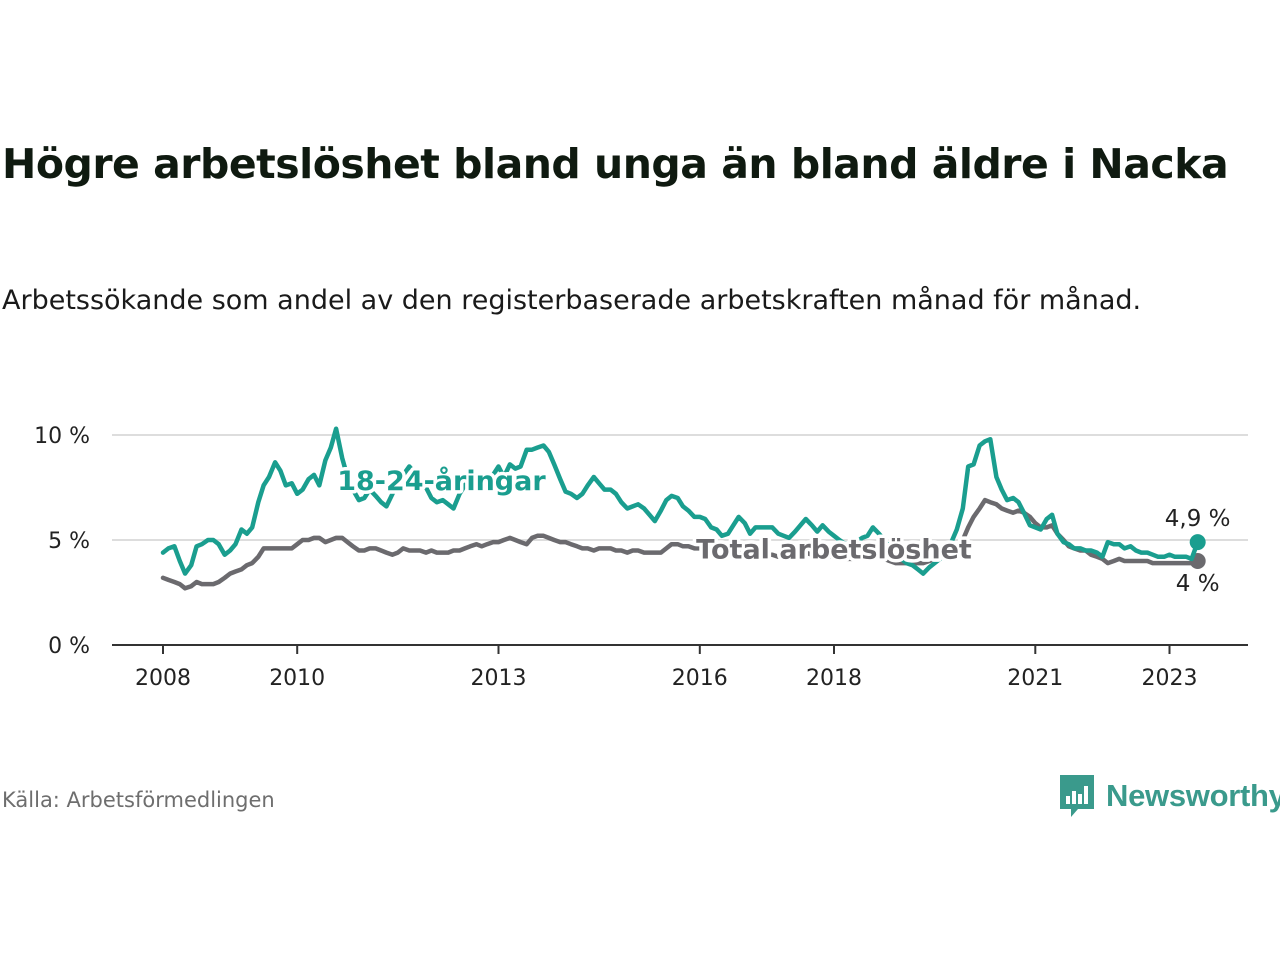 This screenshot has height=960, width=1280. Describe the element at coordinates (297, 678) in the screenshot. I see `x-tick-label: 2010` at that location.